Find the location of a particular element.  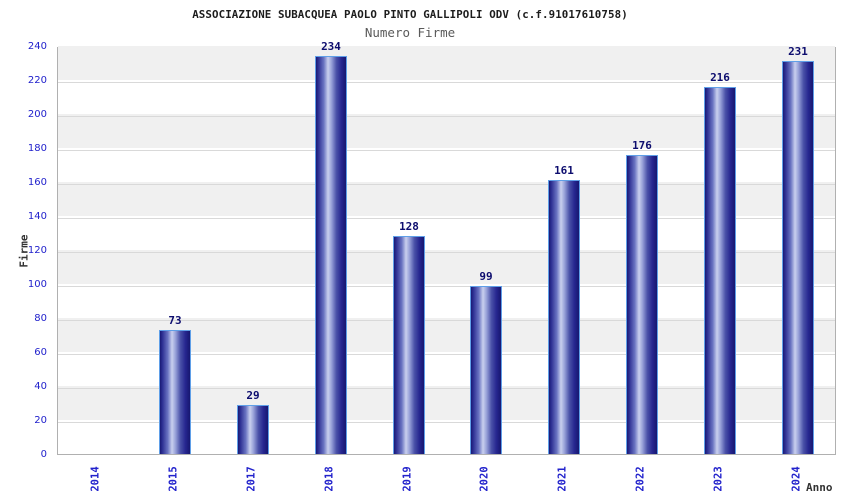

bar-value-label: 161 is located at coordinates (564, 170).